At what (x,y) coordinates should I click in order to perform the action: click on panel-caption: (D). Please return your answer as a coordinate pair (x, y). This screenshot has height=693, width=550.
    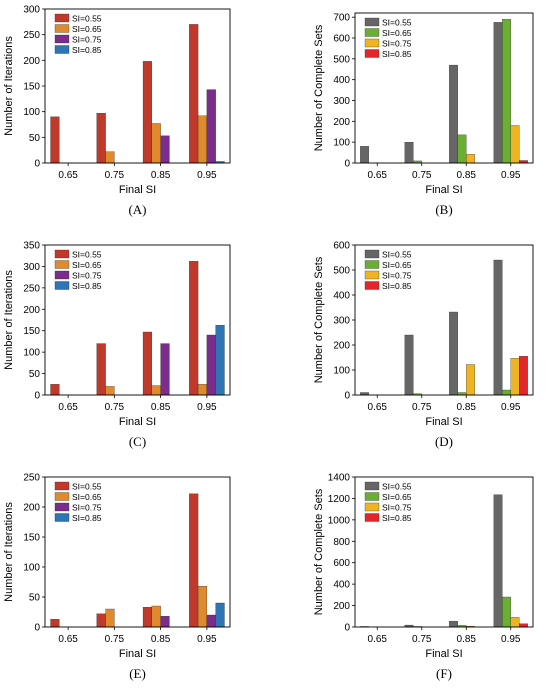
    Looking at the image, I should click on (444, 441).